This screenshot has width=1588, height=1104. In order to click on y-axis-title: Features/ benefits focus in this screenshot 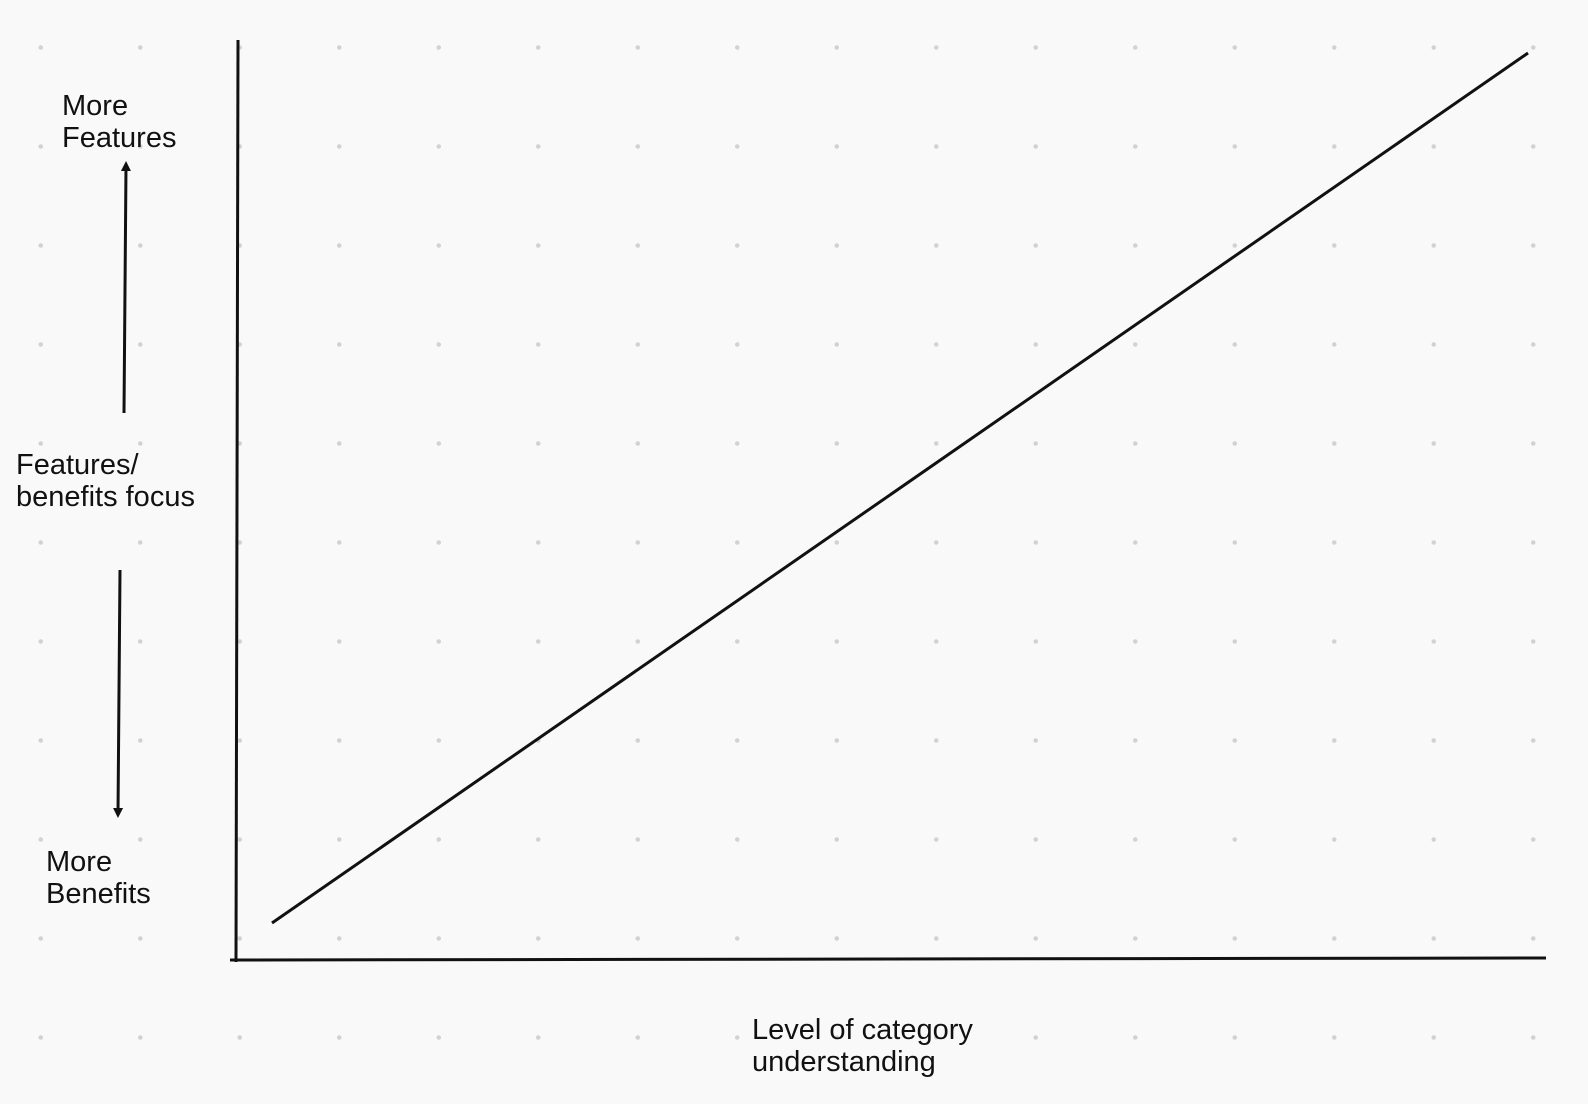, I will do `click(105, 481)`.